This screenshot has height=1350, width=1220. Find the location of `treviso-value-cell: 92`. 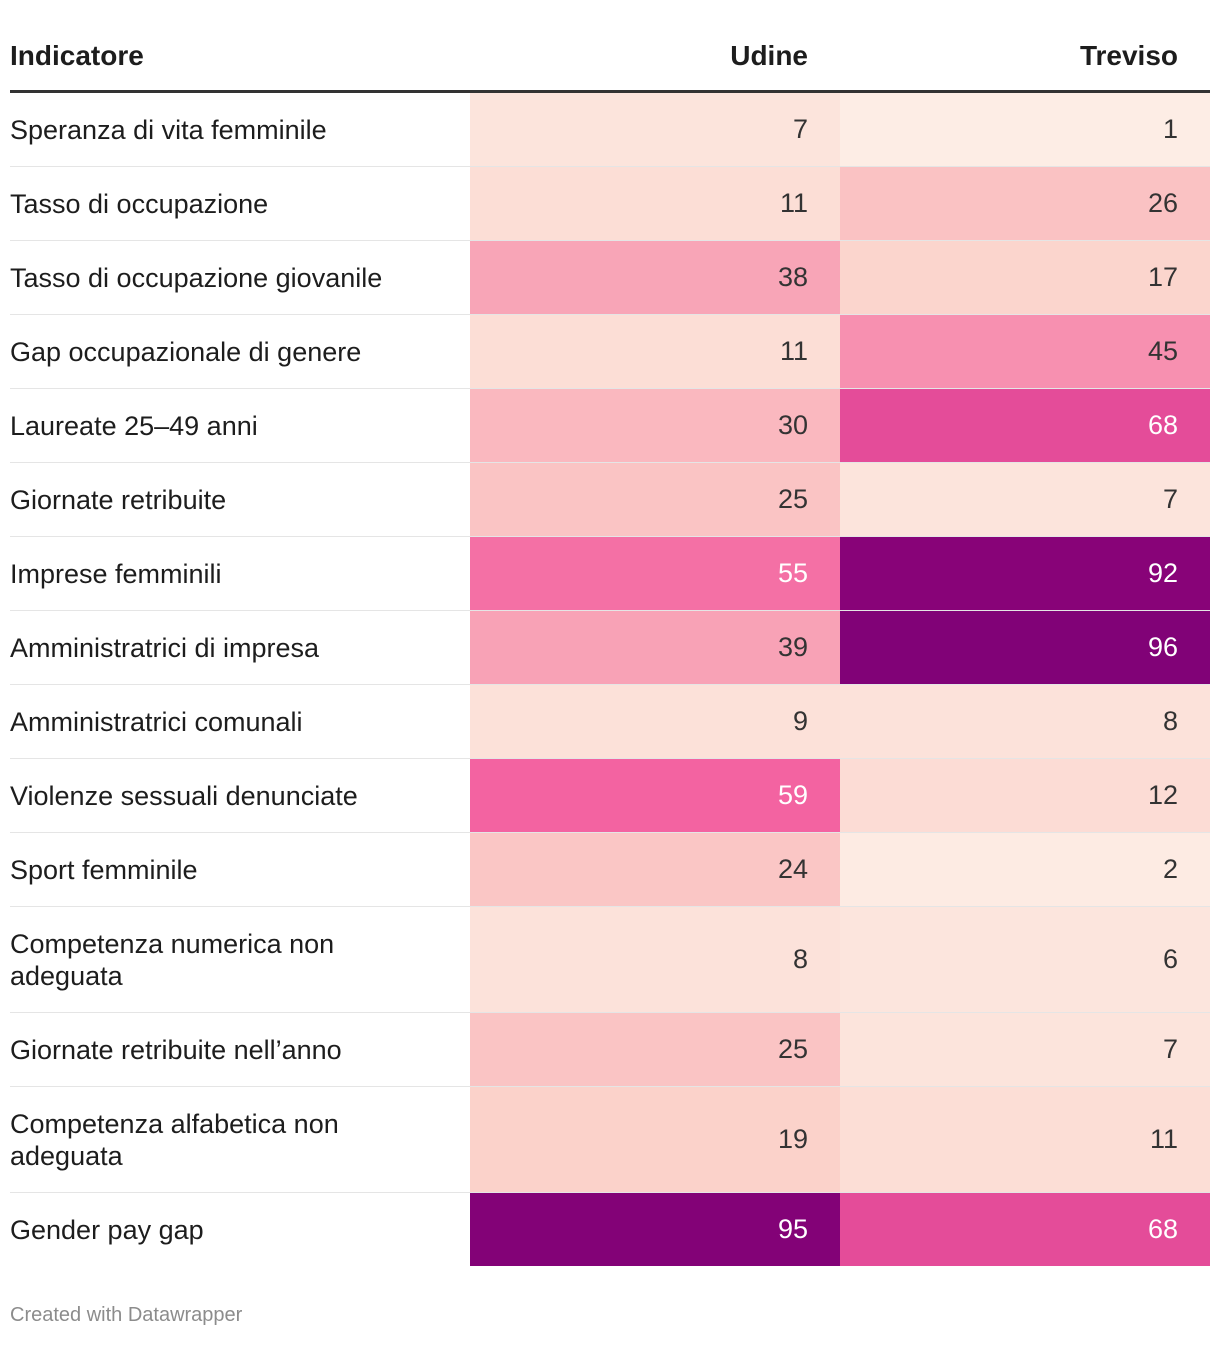

treviso-value-cell: 92 is located at coordinates (1025, 573).